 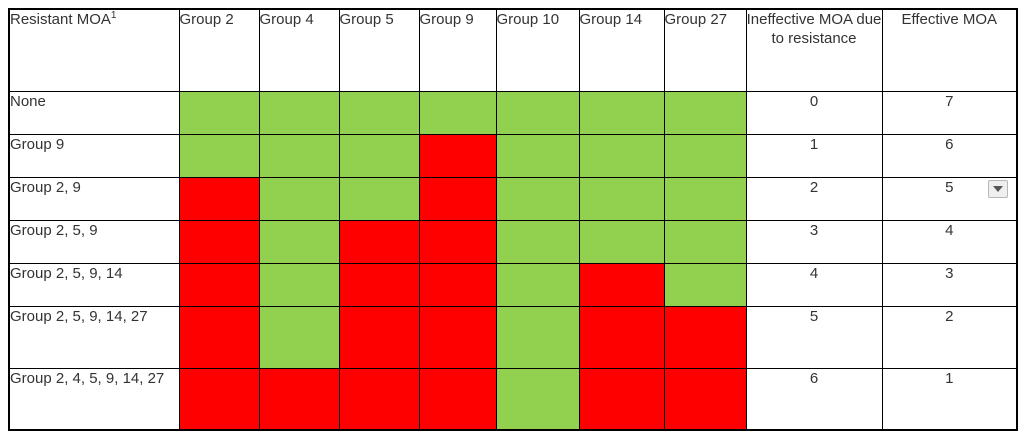 I want to click on row-label: Group 2, 9, so click(x=94, y=198).